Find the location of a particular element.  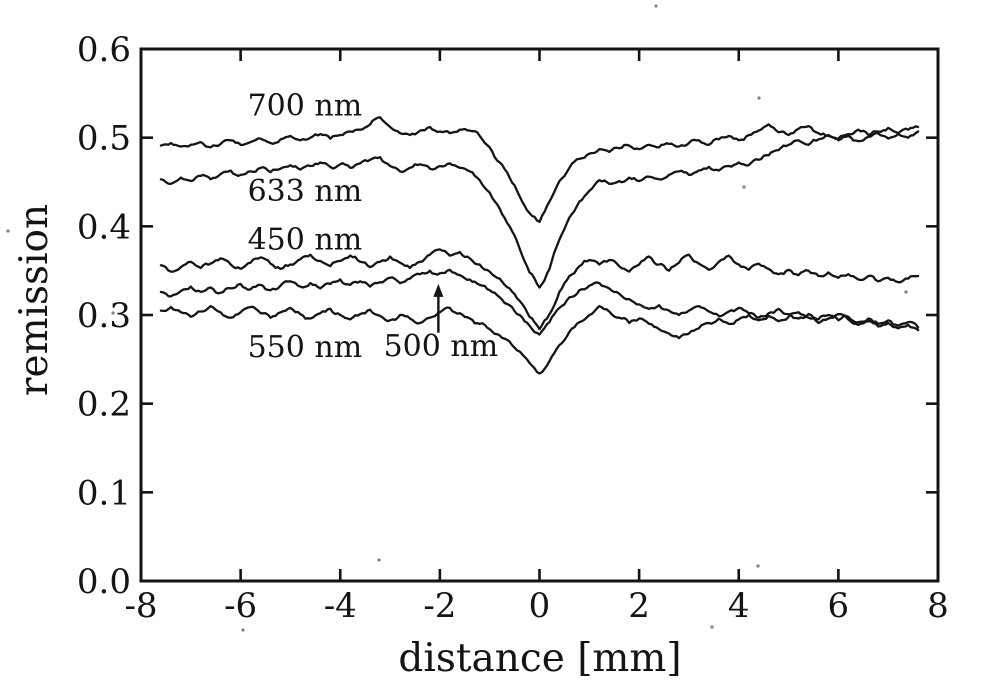

series-label-550nm: 550 nm is located at coordinates (305, 347).